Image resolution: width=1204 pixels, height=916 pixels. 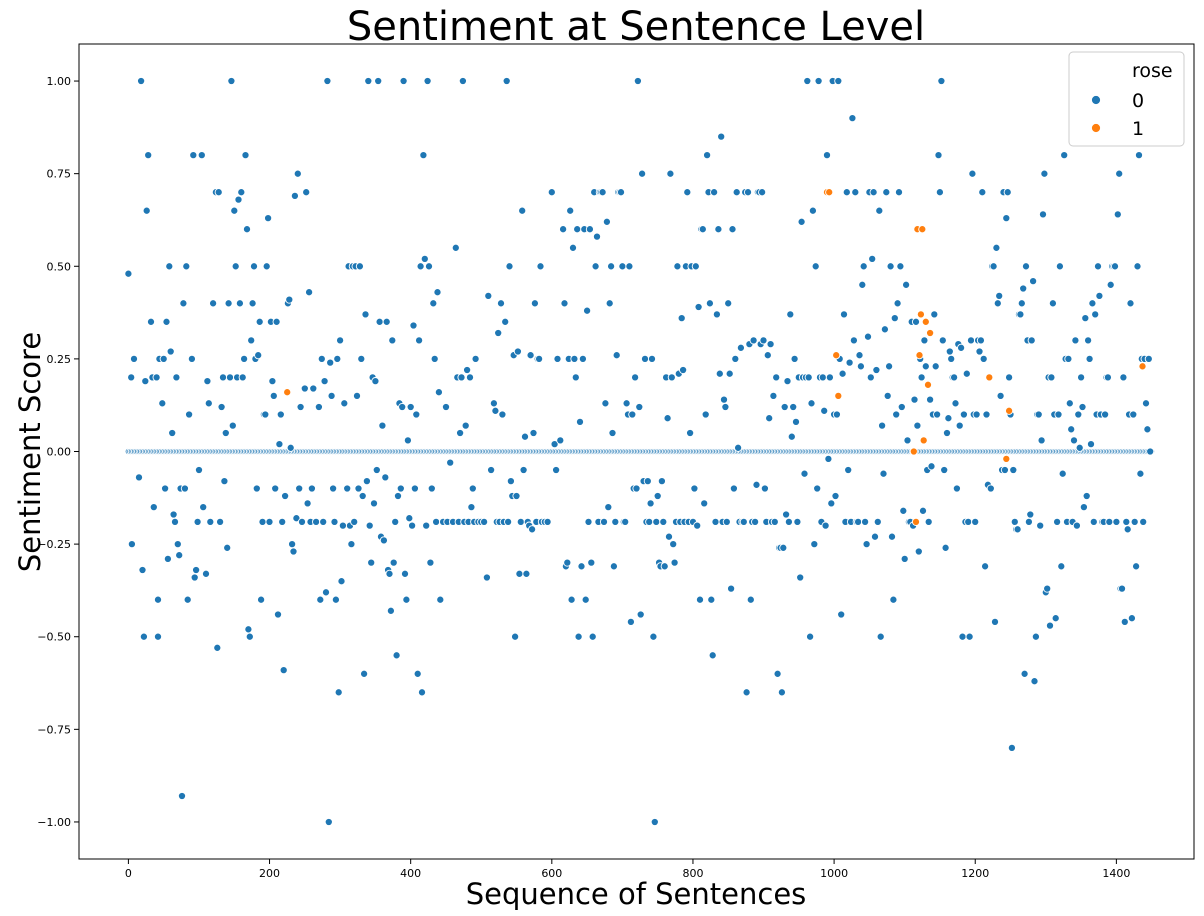 I want to click on x-axis-ticks: 0 200 400 600 800 1000 1200 1400, so click(x=627, y=869).